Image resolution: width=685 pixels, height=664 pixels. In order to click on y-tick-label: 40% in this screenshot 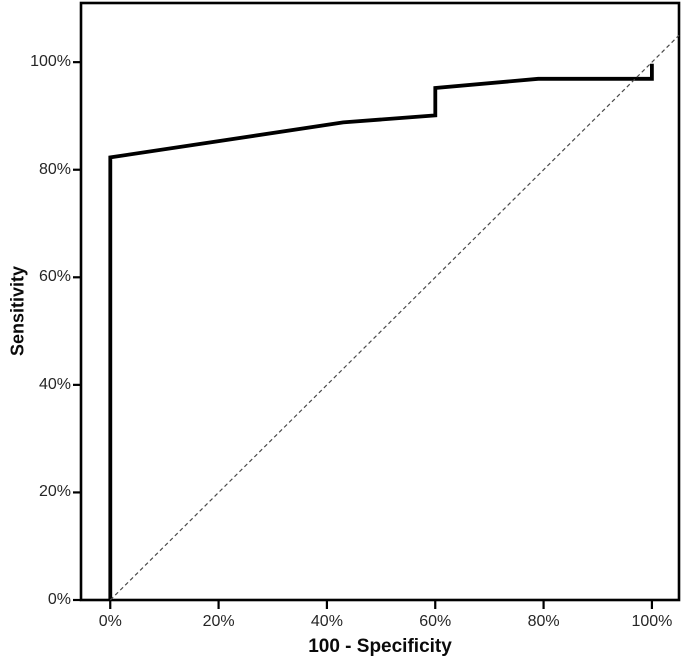, I will do `click(54, 384)`.